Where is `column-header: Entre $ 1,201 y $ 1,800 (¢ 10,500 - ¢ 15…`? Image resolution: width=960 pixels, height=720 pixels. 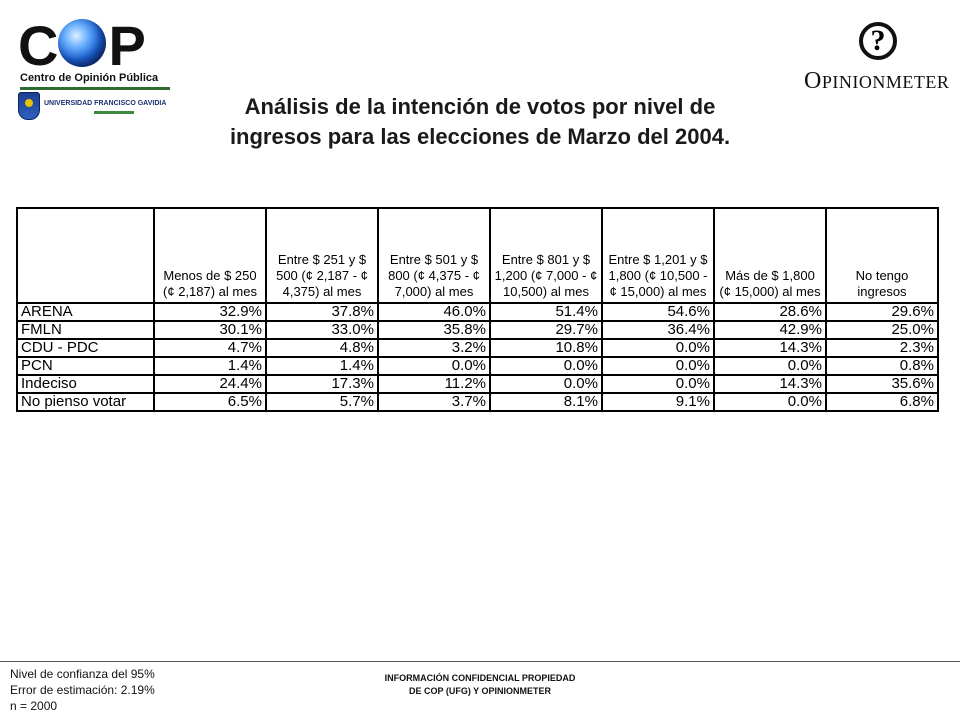 column-header: Entre $ 1,201 y $ 1,800 (¢ 10,500 - ¢ 15… is located at coordinates (658, 255).